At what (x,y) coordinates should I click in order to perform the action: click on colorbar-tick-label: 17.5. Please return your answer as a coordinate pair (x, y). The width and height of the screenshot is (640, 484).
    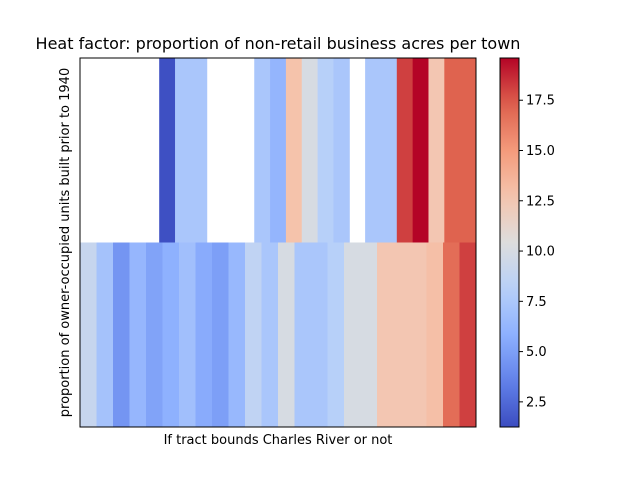
    Looking at the image, I should click on (540, 101).